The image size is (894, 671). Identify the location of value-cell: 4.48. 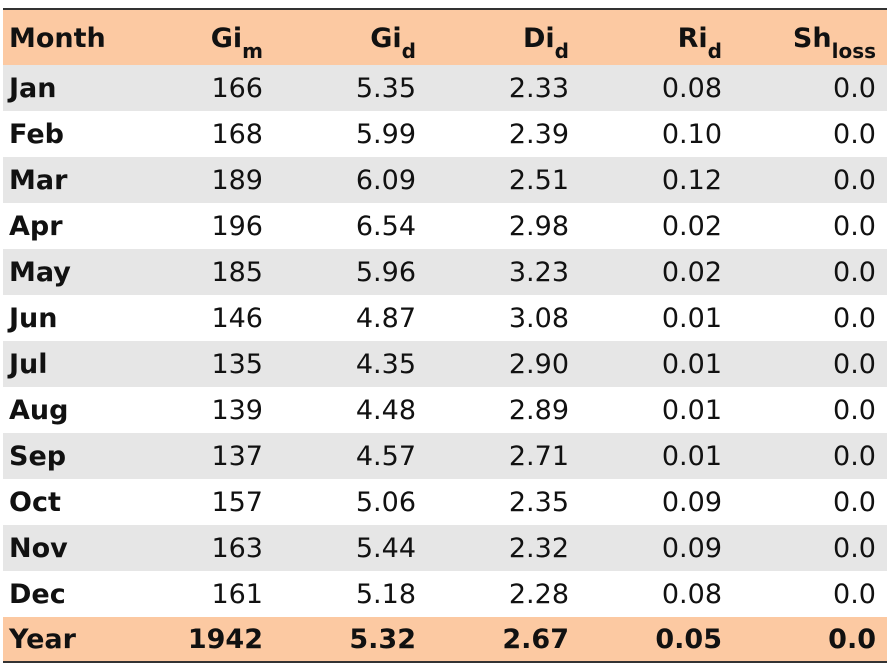
(385, 410).